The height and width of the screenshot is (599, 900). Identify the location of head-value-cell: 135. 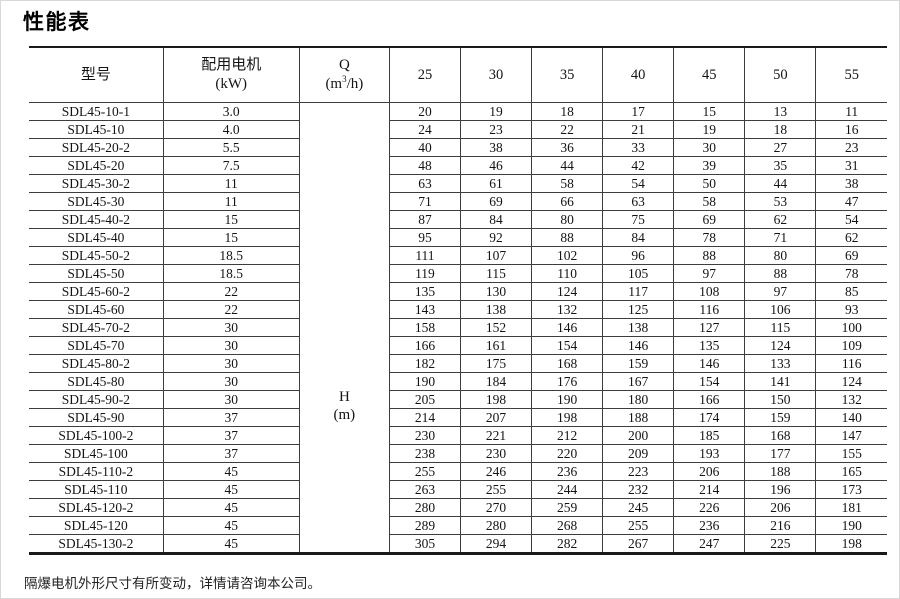
(424, 291).